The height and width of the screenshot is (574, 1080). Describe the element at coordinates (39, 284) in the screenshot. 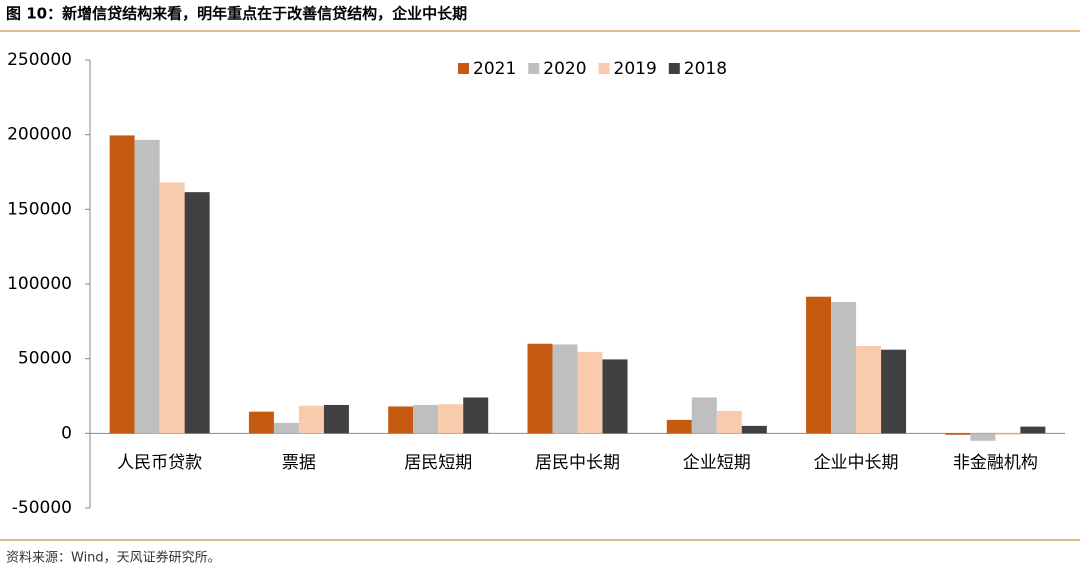

I see `y-tick-label: 100000` at that location.